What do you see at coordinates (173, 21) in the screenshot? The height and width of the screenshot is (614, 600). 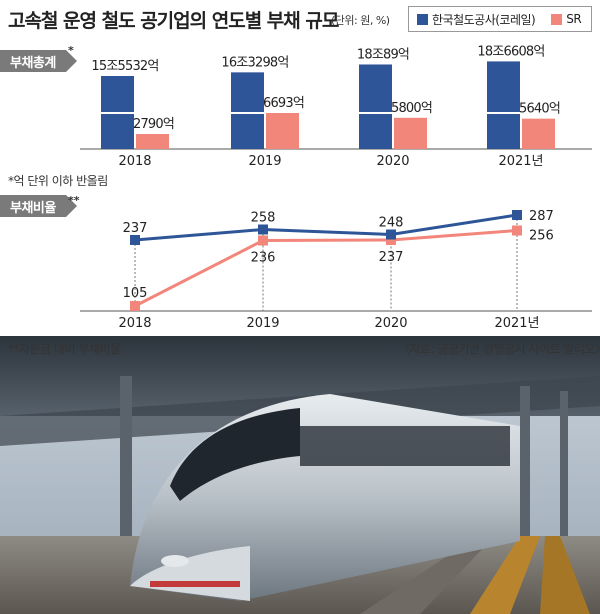 I see `chart-title: 고속철 운영 철도 공기업의 연도별 부채 규모` at bounding box center [173, 21].